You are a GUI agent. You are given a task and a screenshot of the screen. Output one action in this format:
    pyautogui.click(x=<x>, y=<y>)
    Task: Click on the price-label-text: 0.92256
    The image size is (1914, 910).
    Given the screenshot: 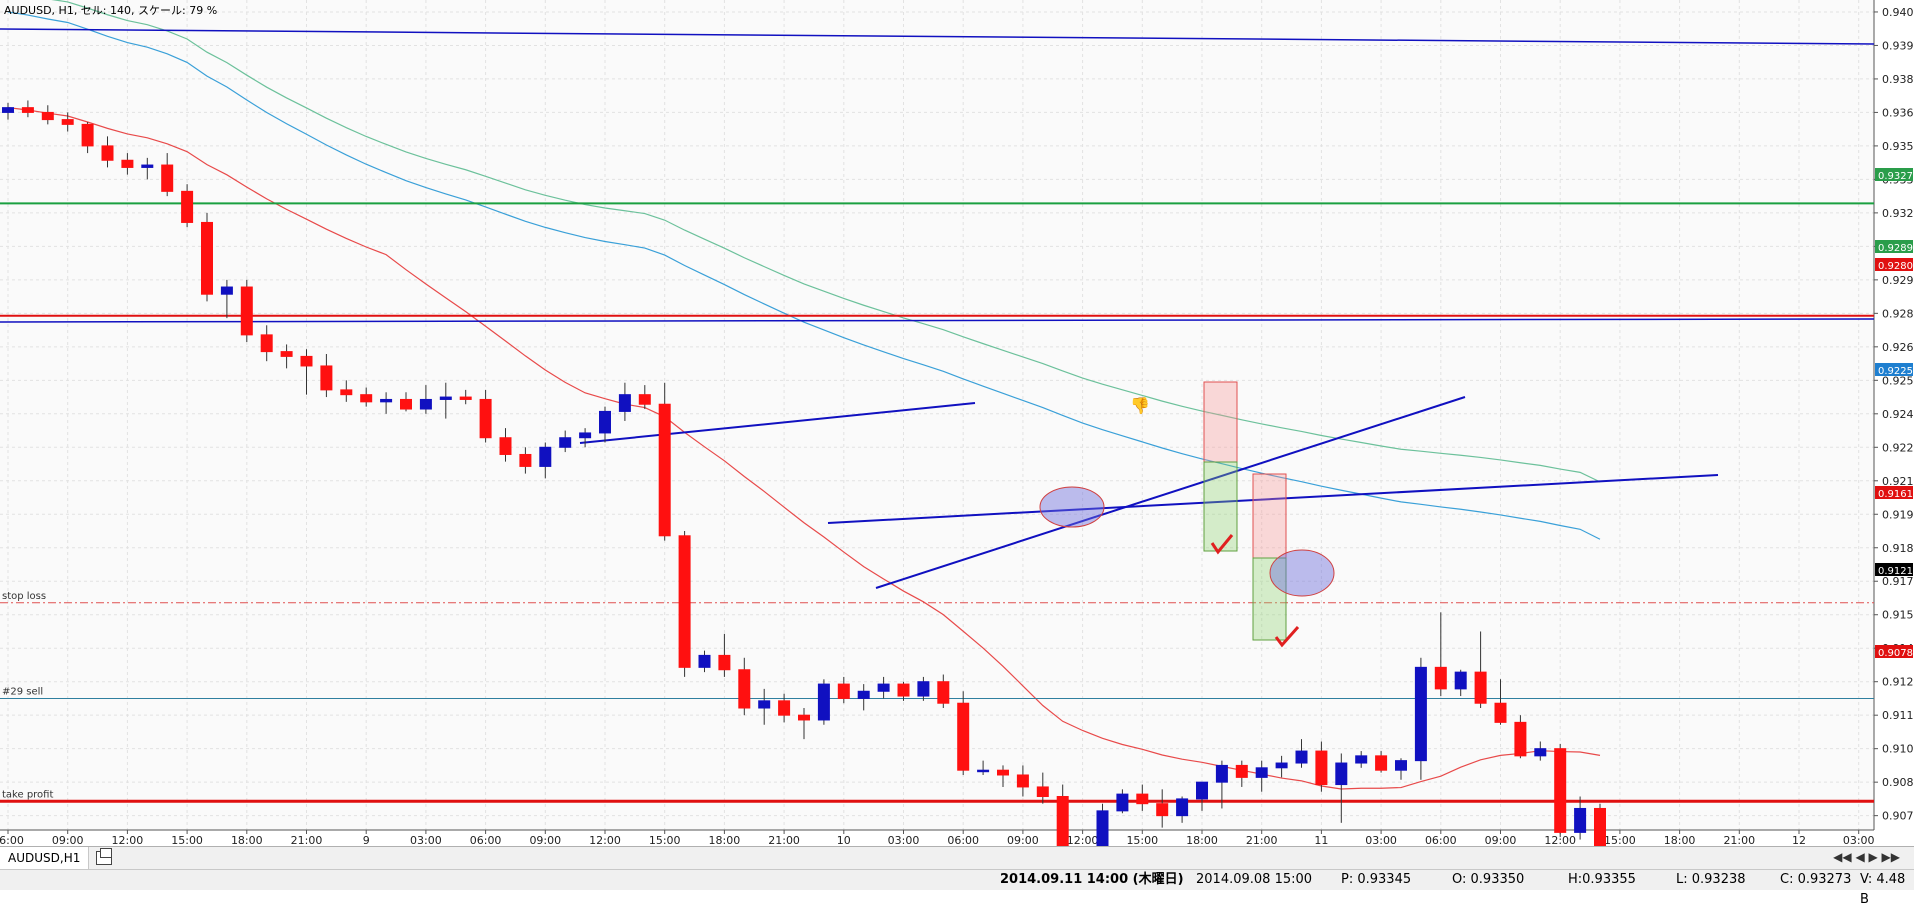 What is the action you would take?
    pyautogui.click(x=1896, y=371)
    